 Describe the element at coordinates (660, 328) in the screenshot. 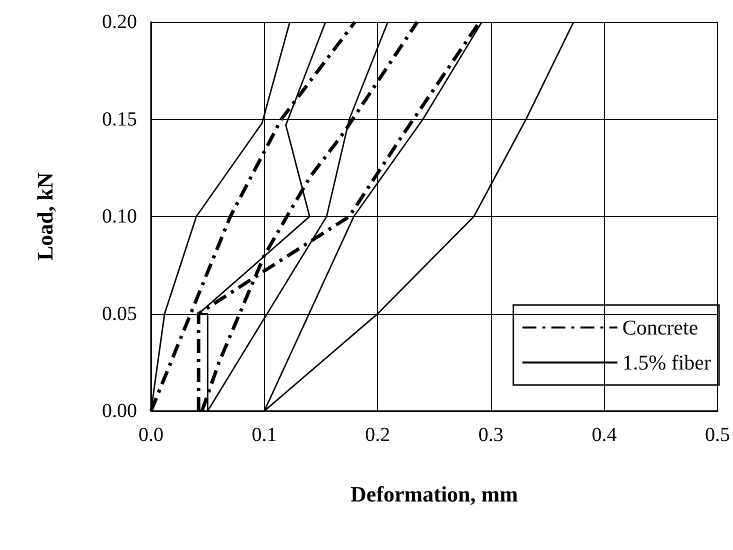

I see `legend-label: Concrete` at that location.